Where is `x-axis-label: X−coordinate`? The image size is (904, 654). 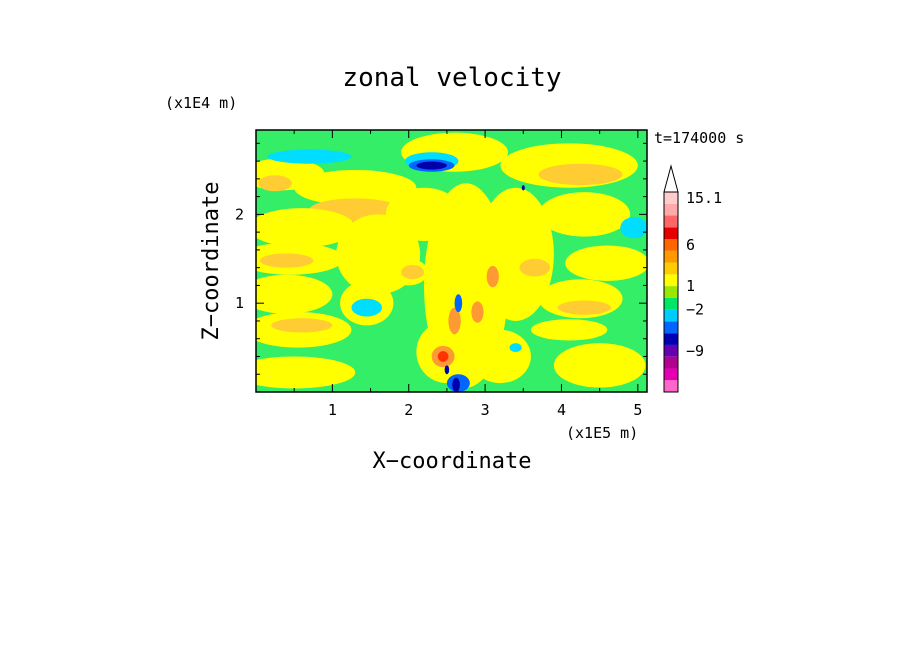
x-axis-label: X−coordinate is located at coordinates (452, 461).